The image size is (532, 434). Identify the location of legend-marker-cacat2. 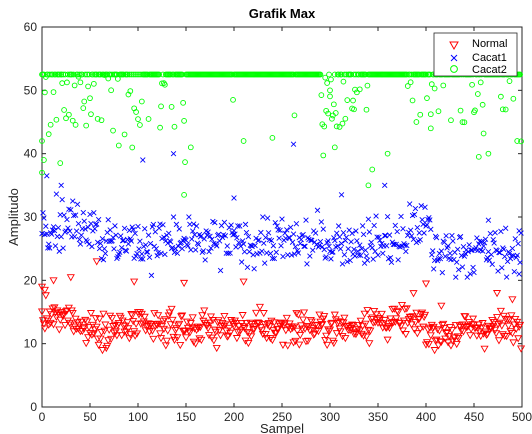
(454, 69).